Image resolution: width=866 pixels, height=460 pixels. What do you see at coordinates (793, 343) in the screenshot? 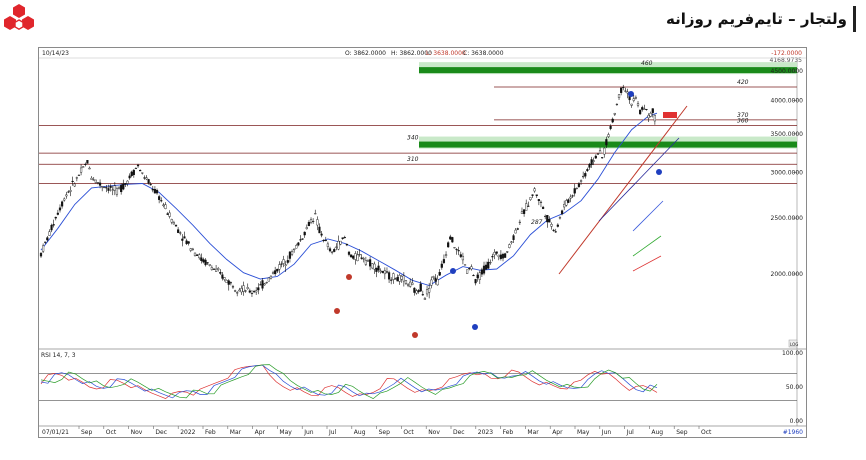
I see `log-scale-toggle` at bounding box center [793, 343].